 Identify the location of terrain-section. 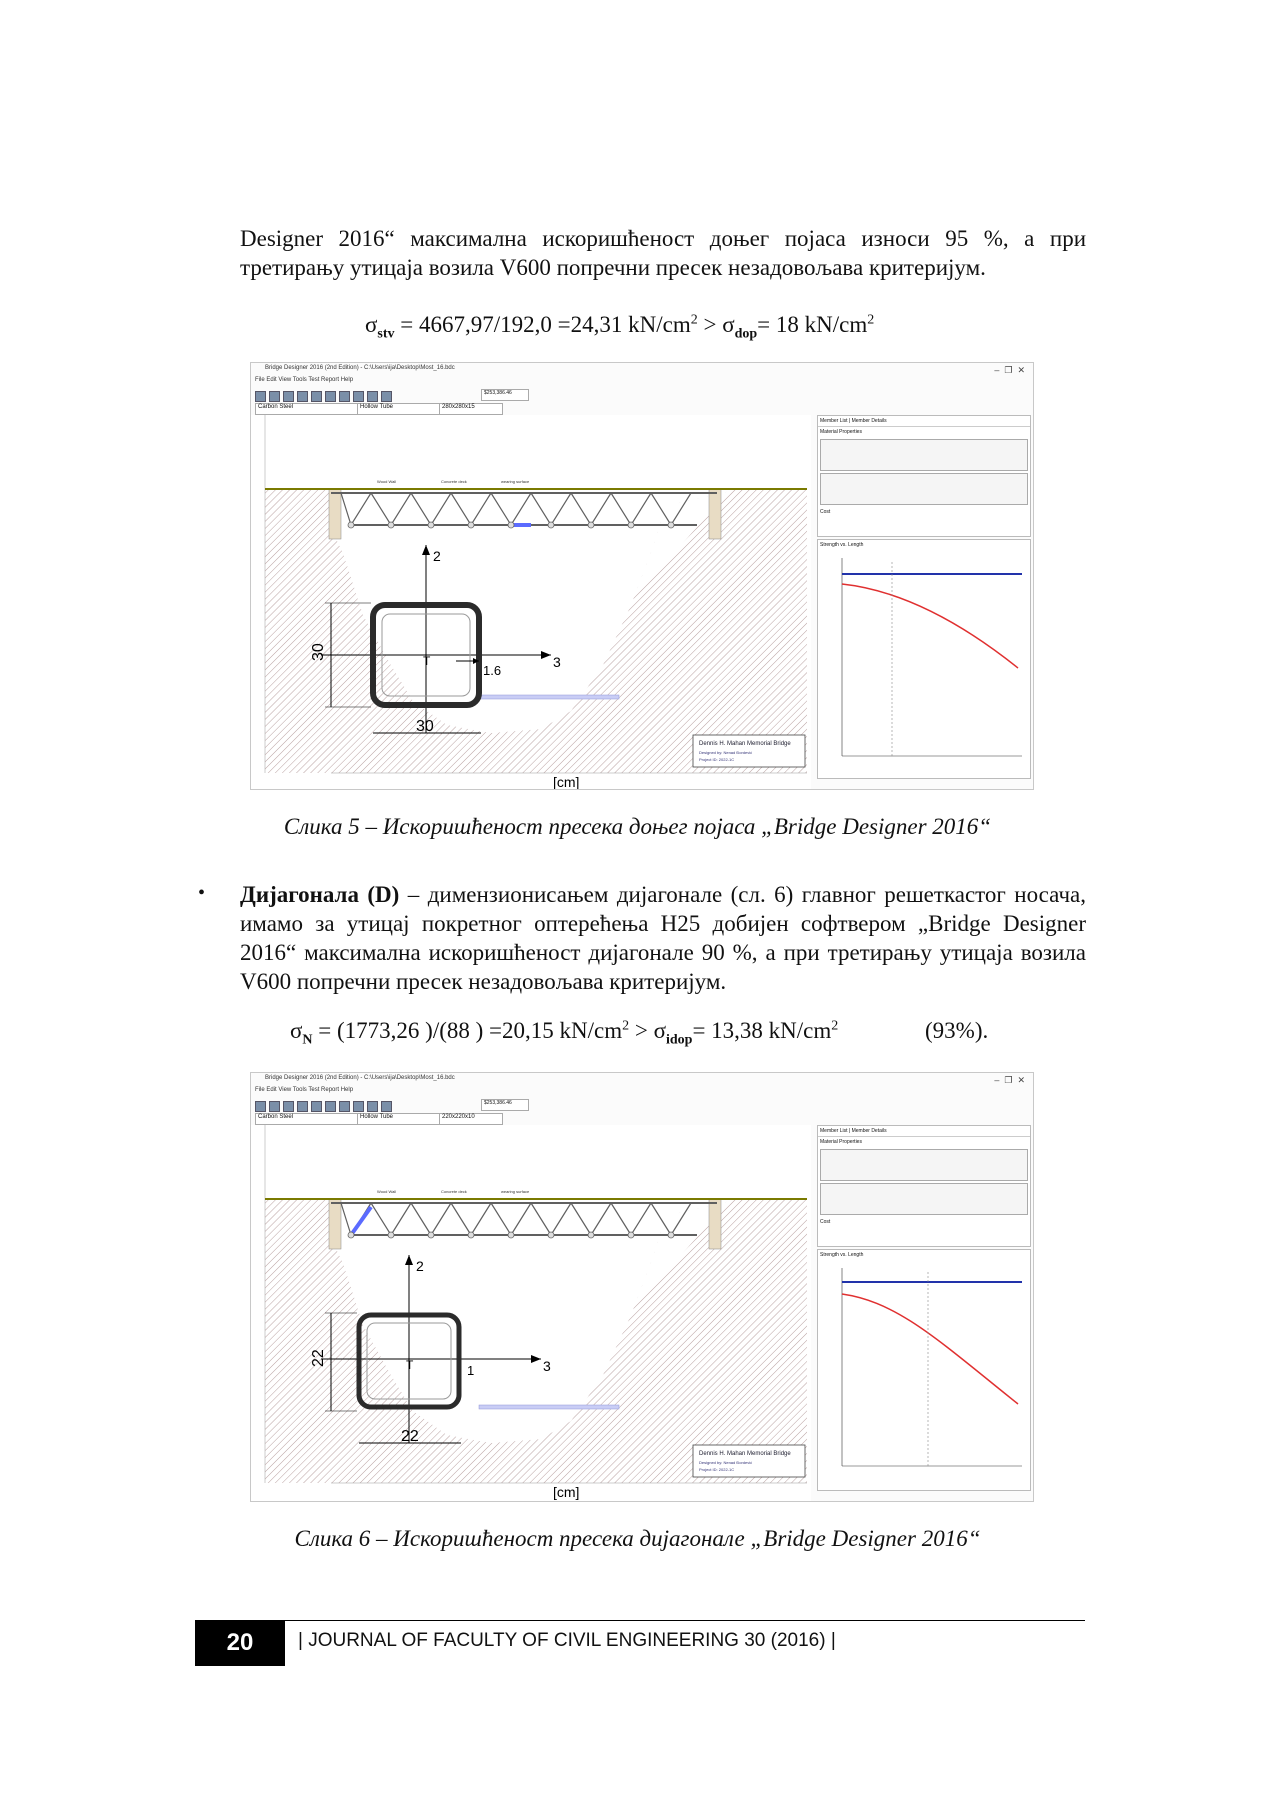
(536, 1341).